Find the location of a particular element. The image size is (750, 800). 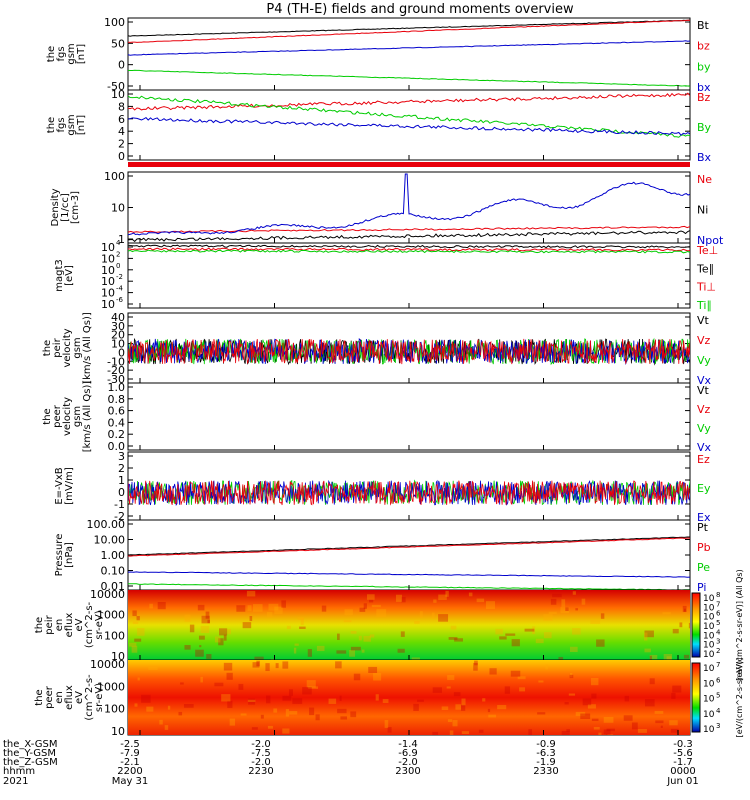

ytick-label: -20 is located at coordinates (116, 370).